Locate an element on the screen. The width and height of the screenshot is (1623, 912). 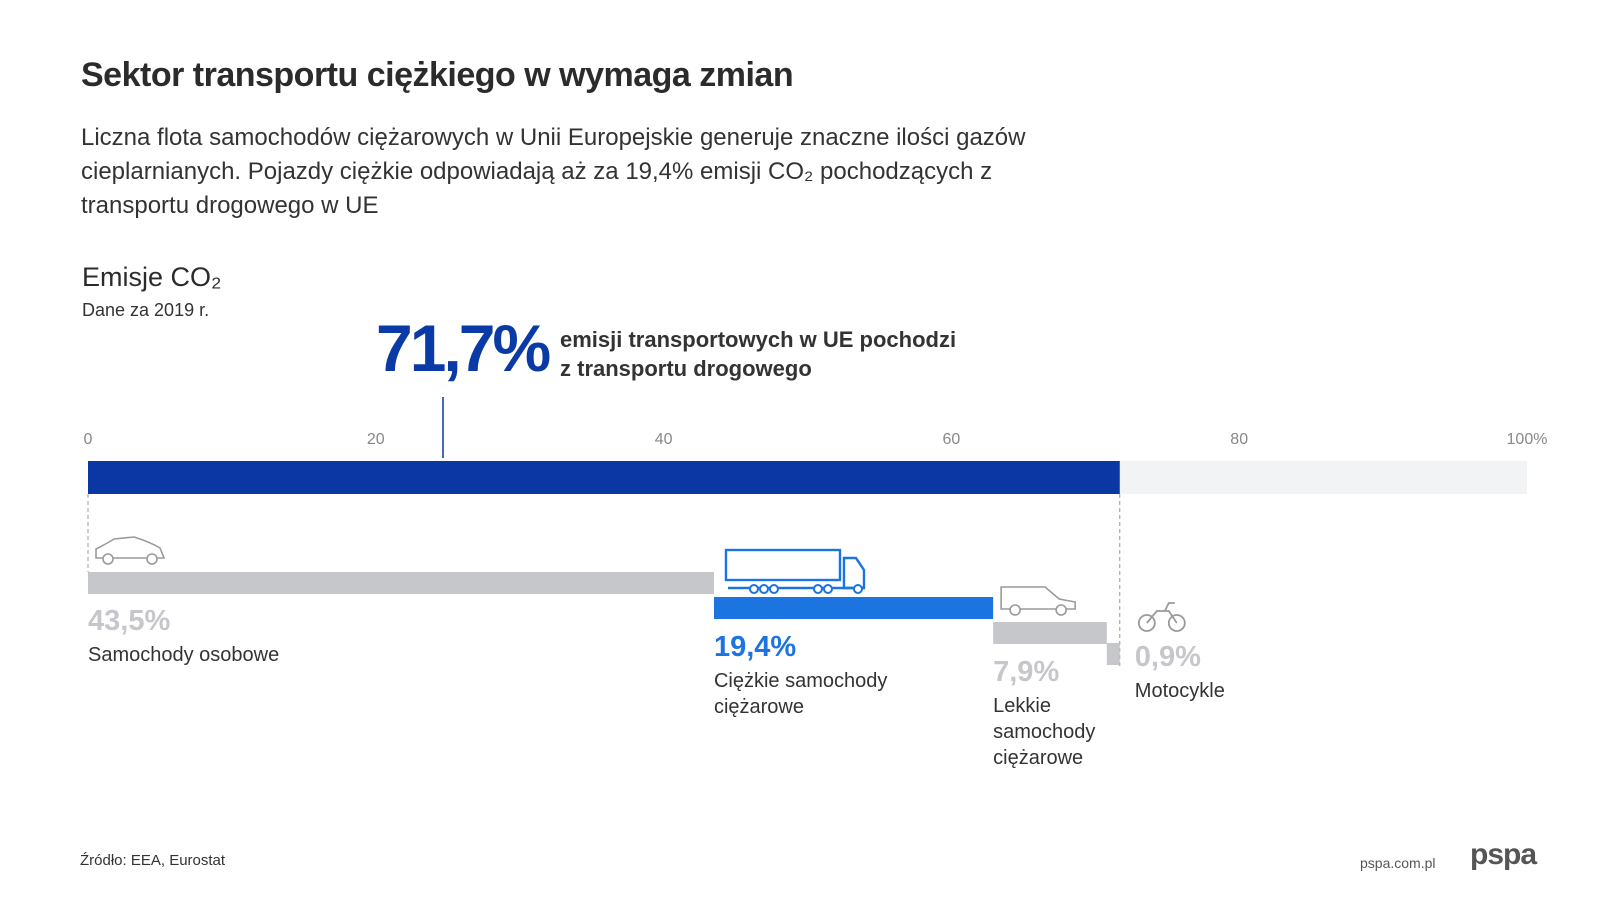
section-heading: Emisje CO₂ is located at coordinates (152, 277).